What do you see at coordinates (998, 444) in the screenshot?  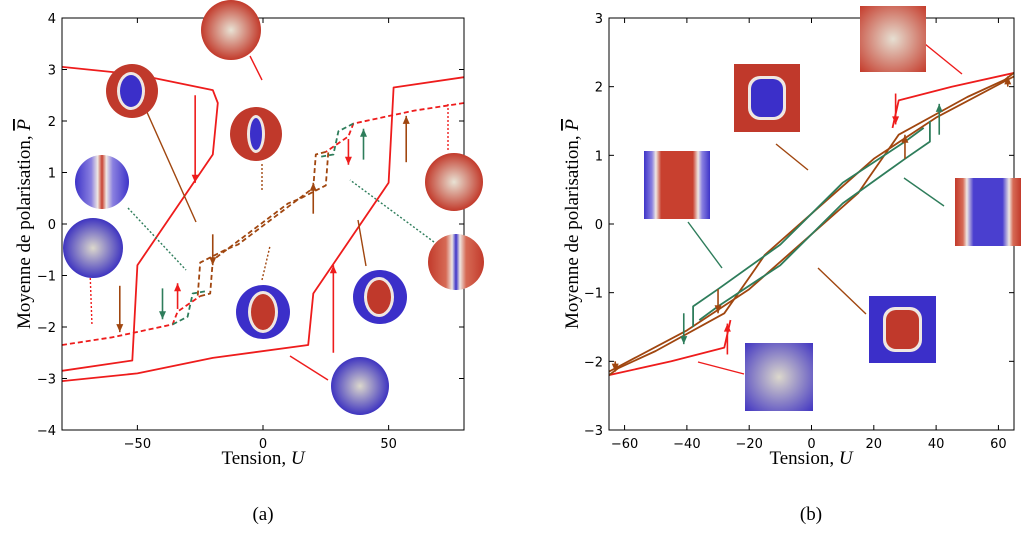 I see `x-tick-label: 60` at bounding box center [998, 444].